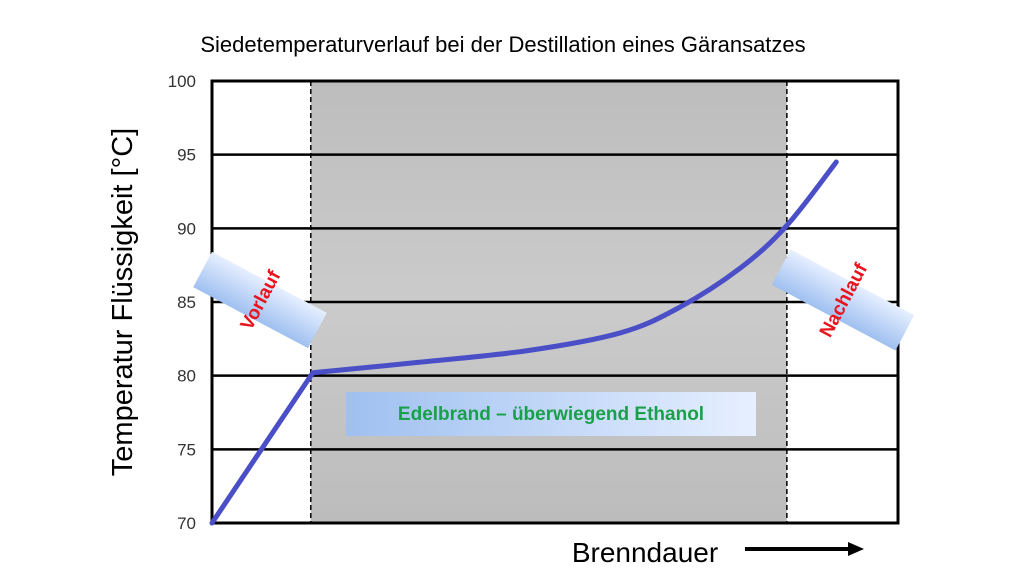 The image size is (1024, 576). Describe the element at coordinates (186, 376) in the screenshot. I see `y-tick-label: 80` at that location.